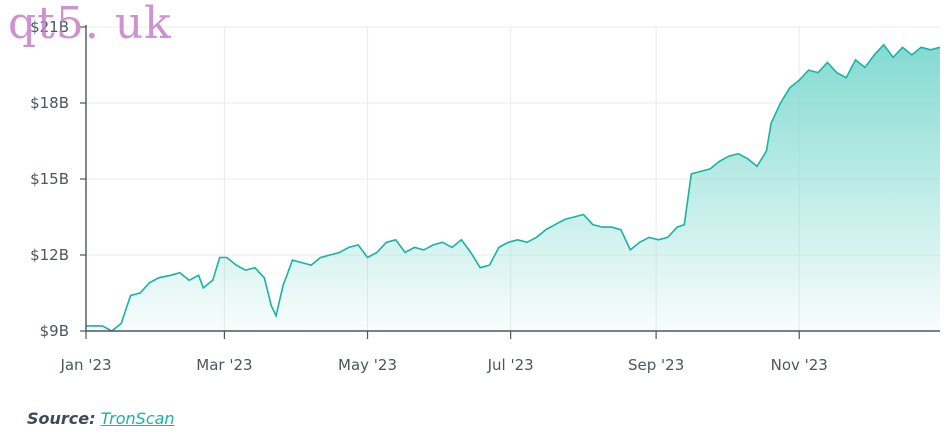  Describe the element at coordinates (799, 365) in the screenshot. I see `x-tick-label: Nov '23` at that location.